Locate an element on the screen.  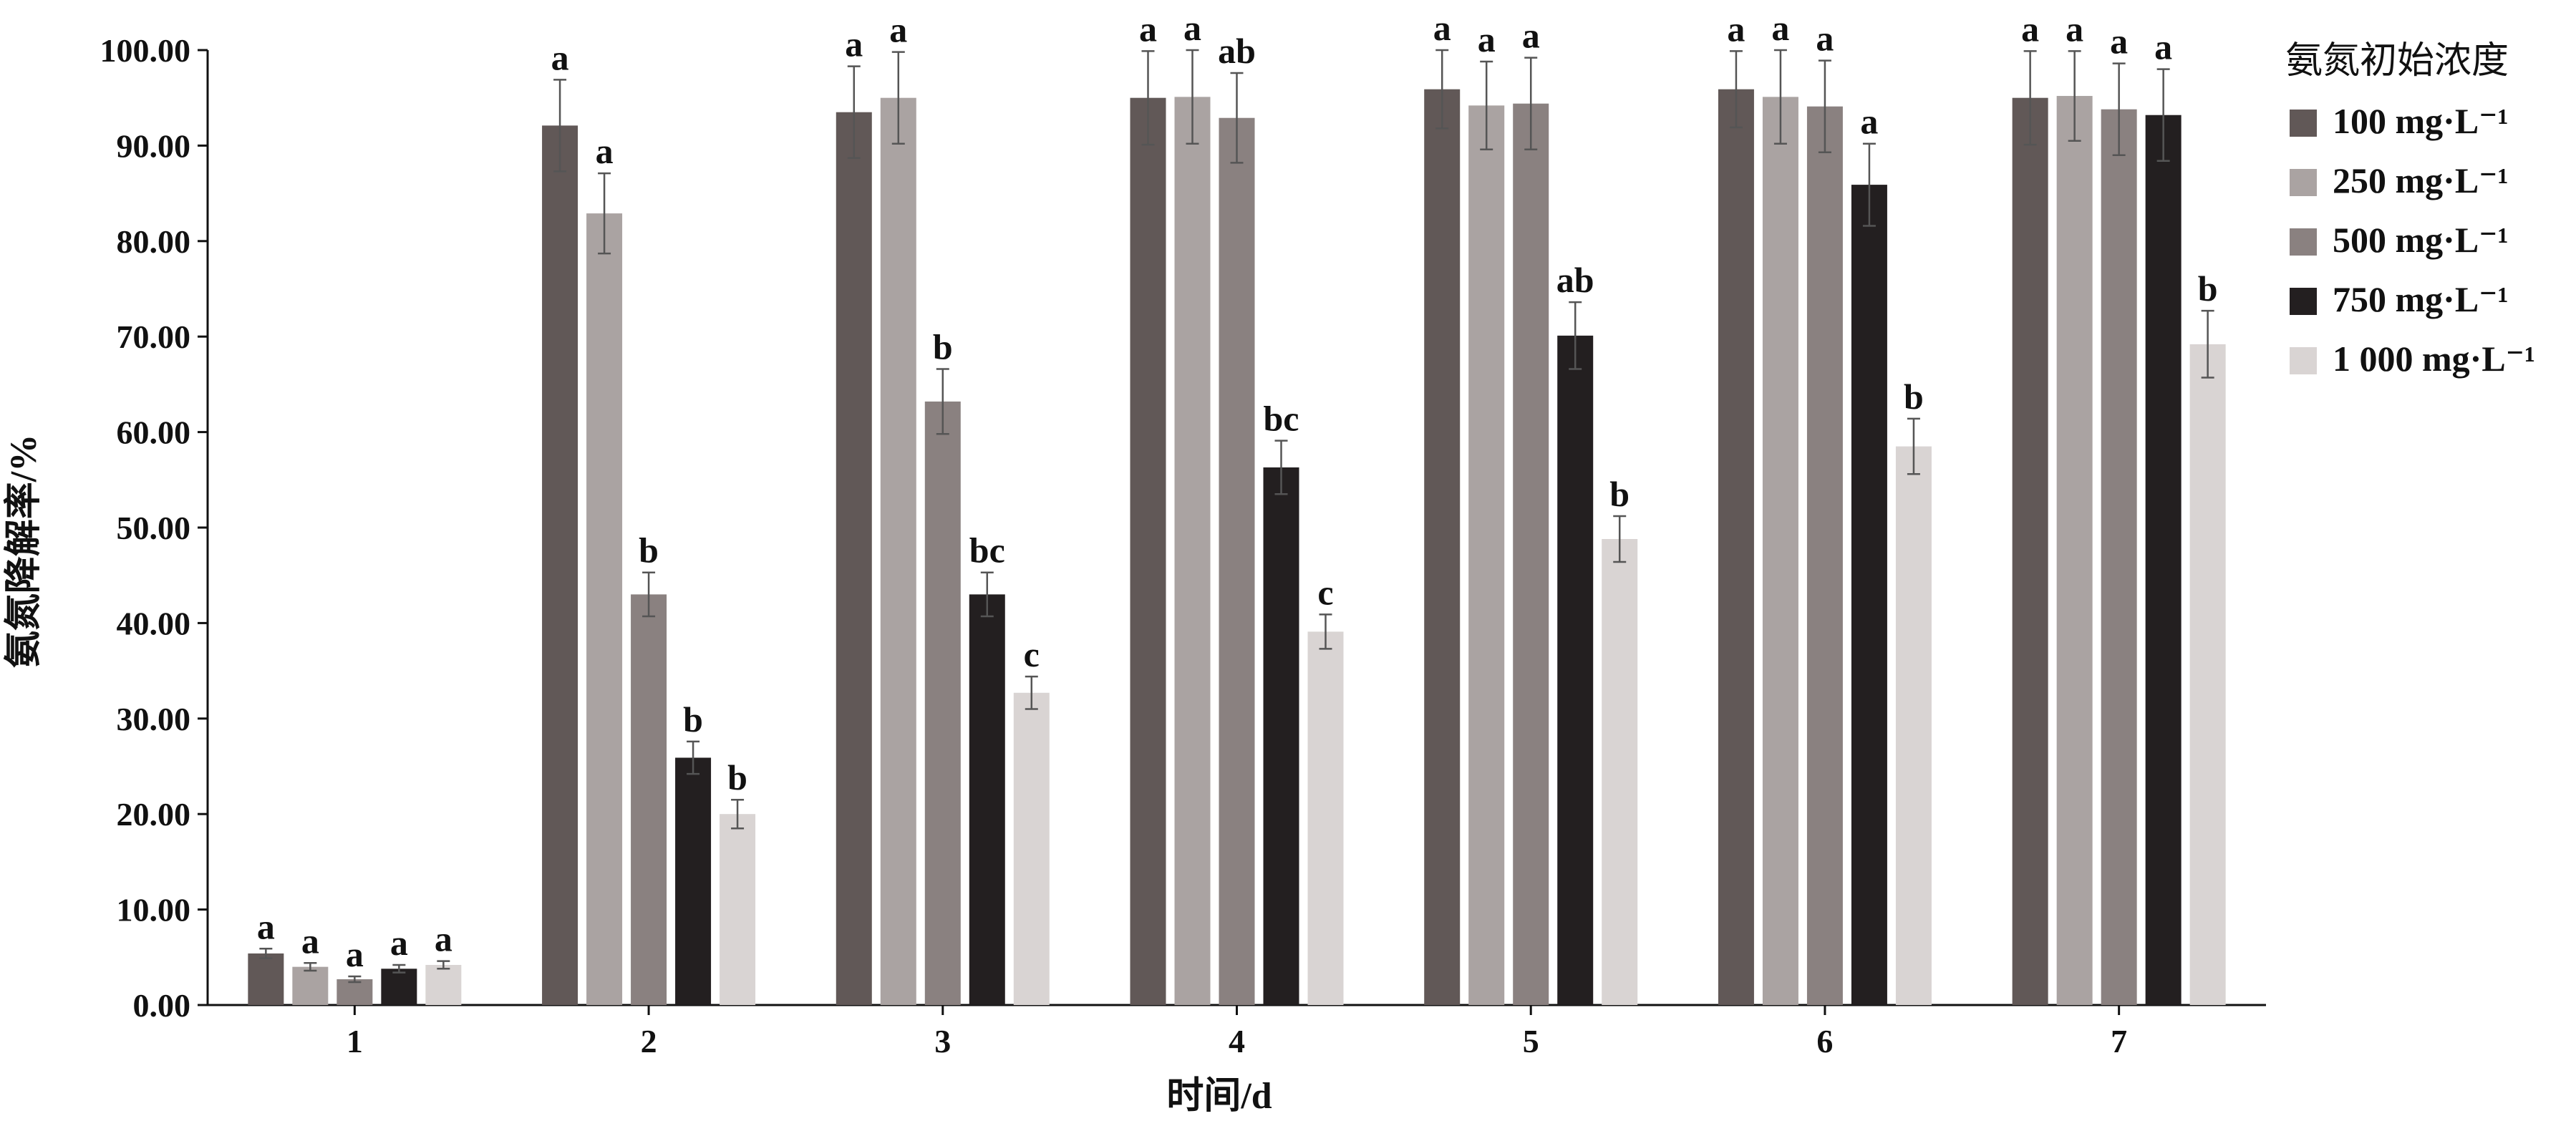
y-tick-label: 80.00 is located at coordinates (154, 242).